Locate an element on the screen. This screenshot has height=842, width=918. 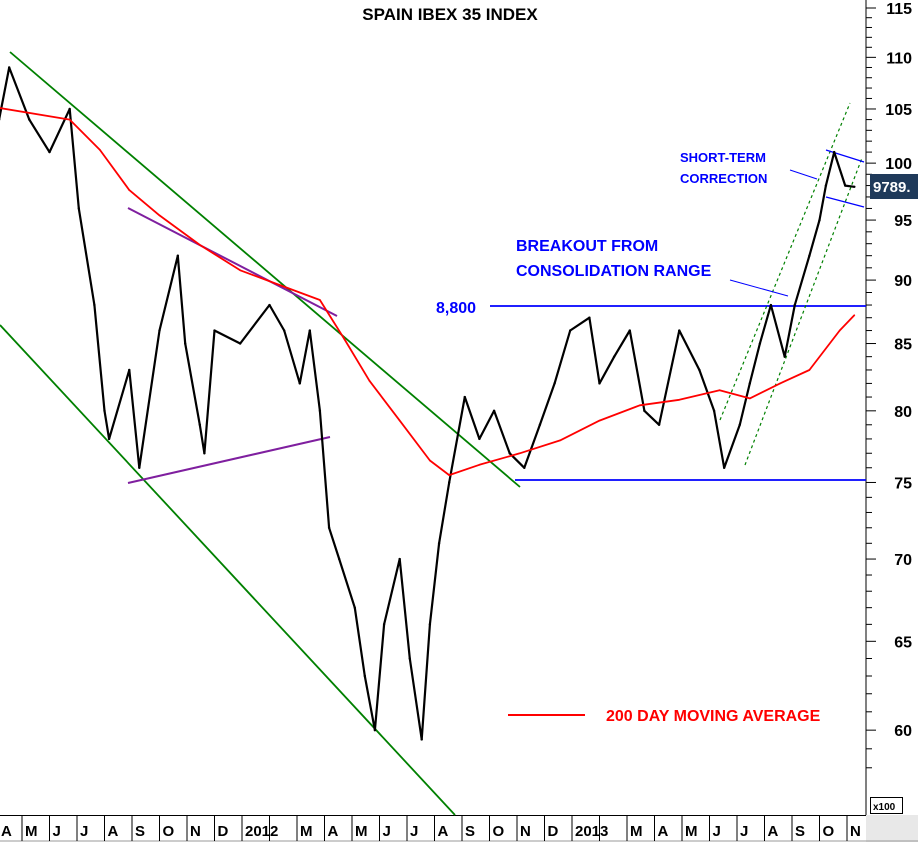
y-tick-label: 100 is located at coordinates (898, 164).